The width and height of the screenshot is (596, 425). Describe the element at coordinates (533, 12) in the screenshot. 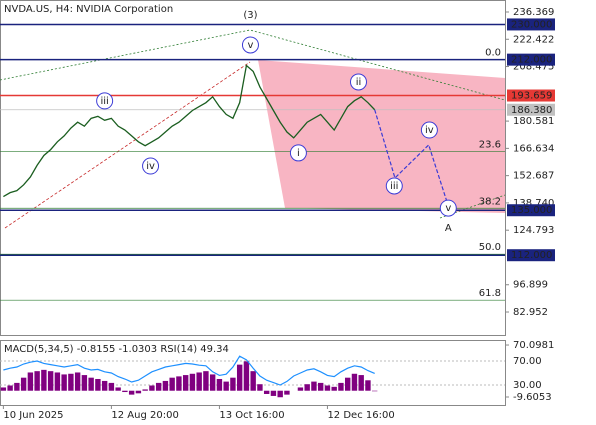

I see `y-tick-label: 236.369` at that location.